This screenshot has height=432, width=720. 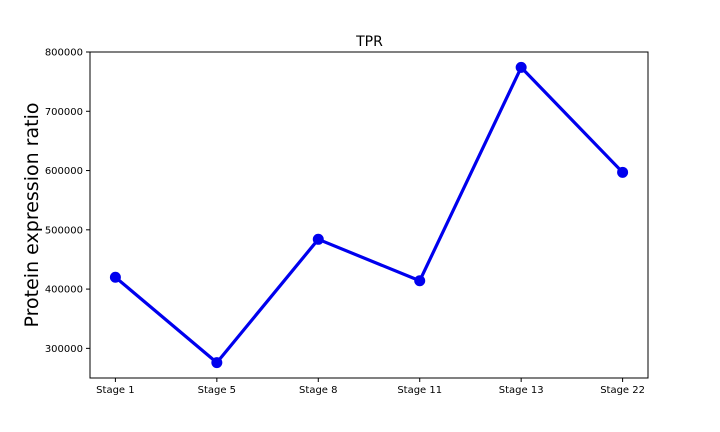 I want to click on y-tick-label: 300000, so click(x=64, y=349).